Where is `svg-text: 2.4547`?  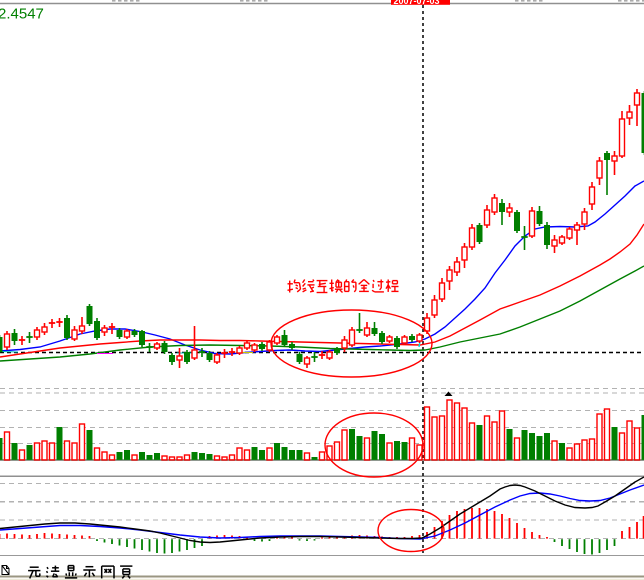 svg-text: 2.4547 is located at coordinates (22, 14).